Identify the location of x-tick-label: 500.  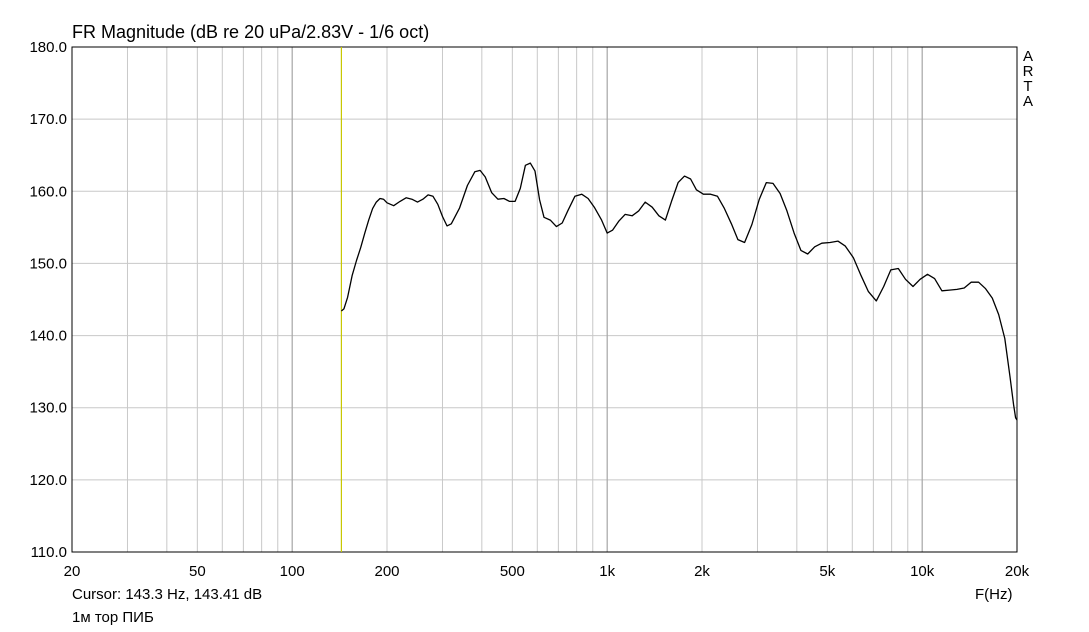
(512, 571).